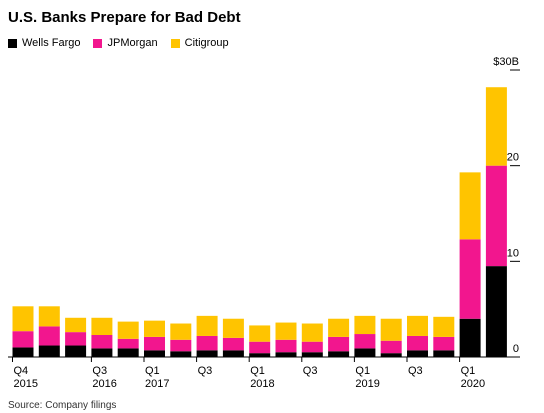 The height and width of the screenshot is (413, 544). Describe the element at coordinates (513, 253) in the screenshot. I see `y-tick-label: 10` at that location.